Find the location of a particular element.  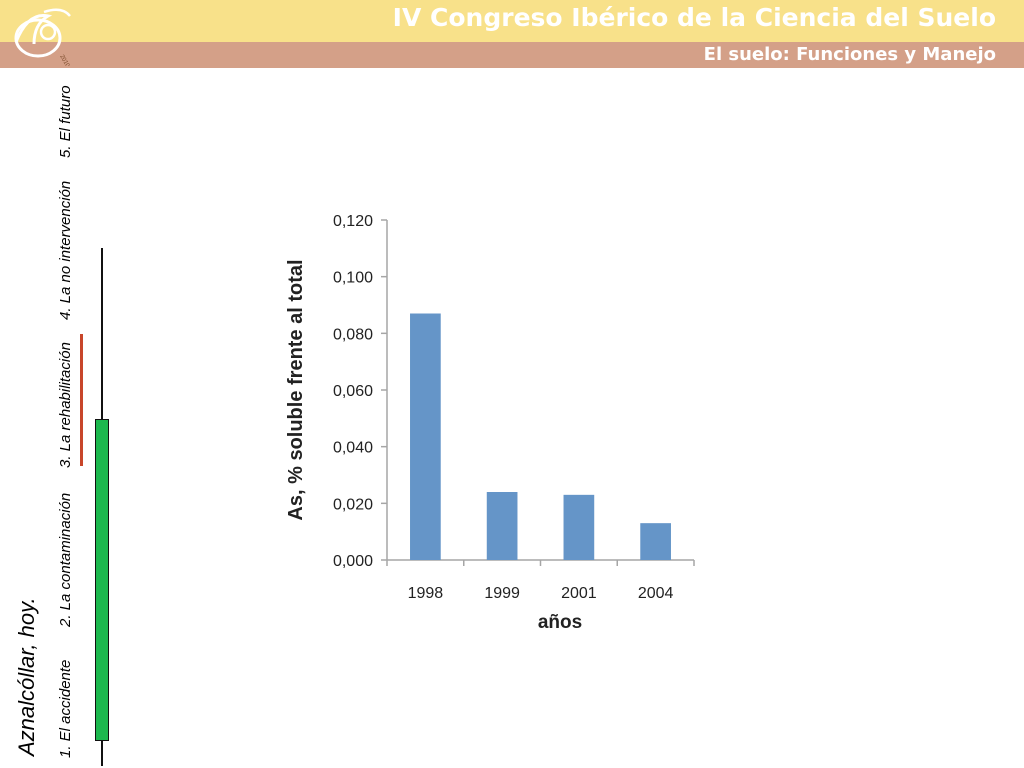

x-tick-label: 2001 is located at coordinates (579, 593).